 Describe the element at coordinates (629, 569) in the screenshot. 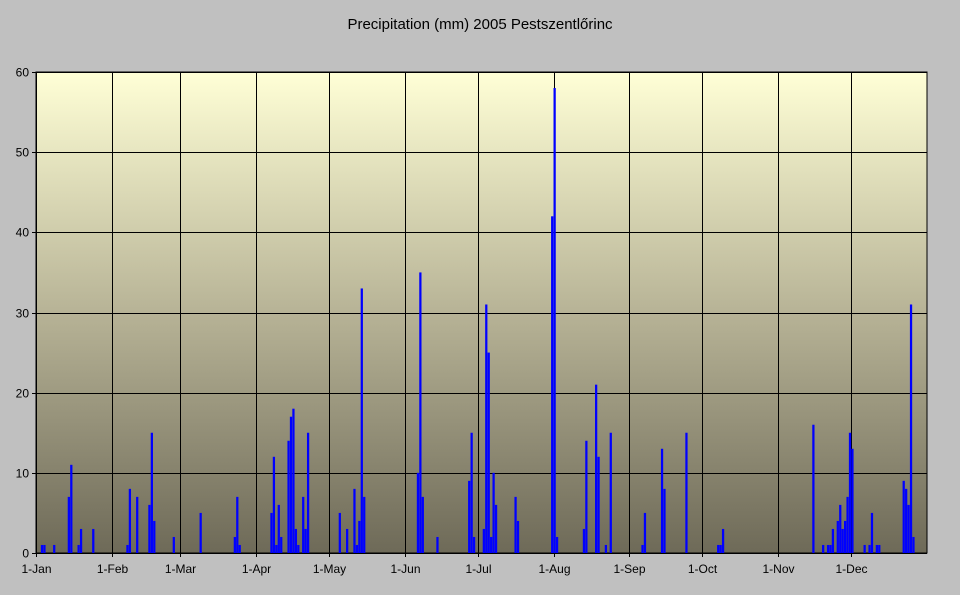

I see `x-tick-label: 1-Sep` at that location.